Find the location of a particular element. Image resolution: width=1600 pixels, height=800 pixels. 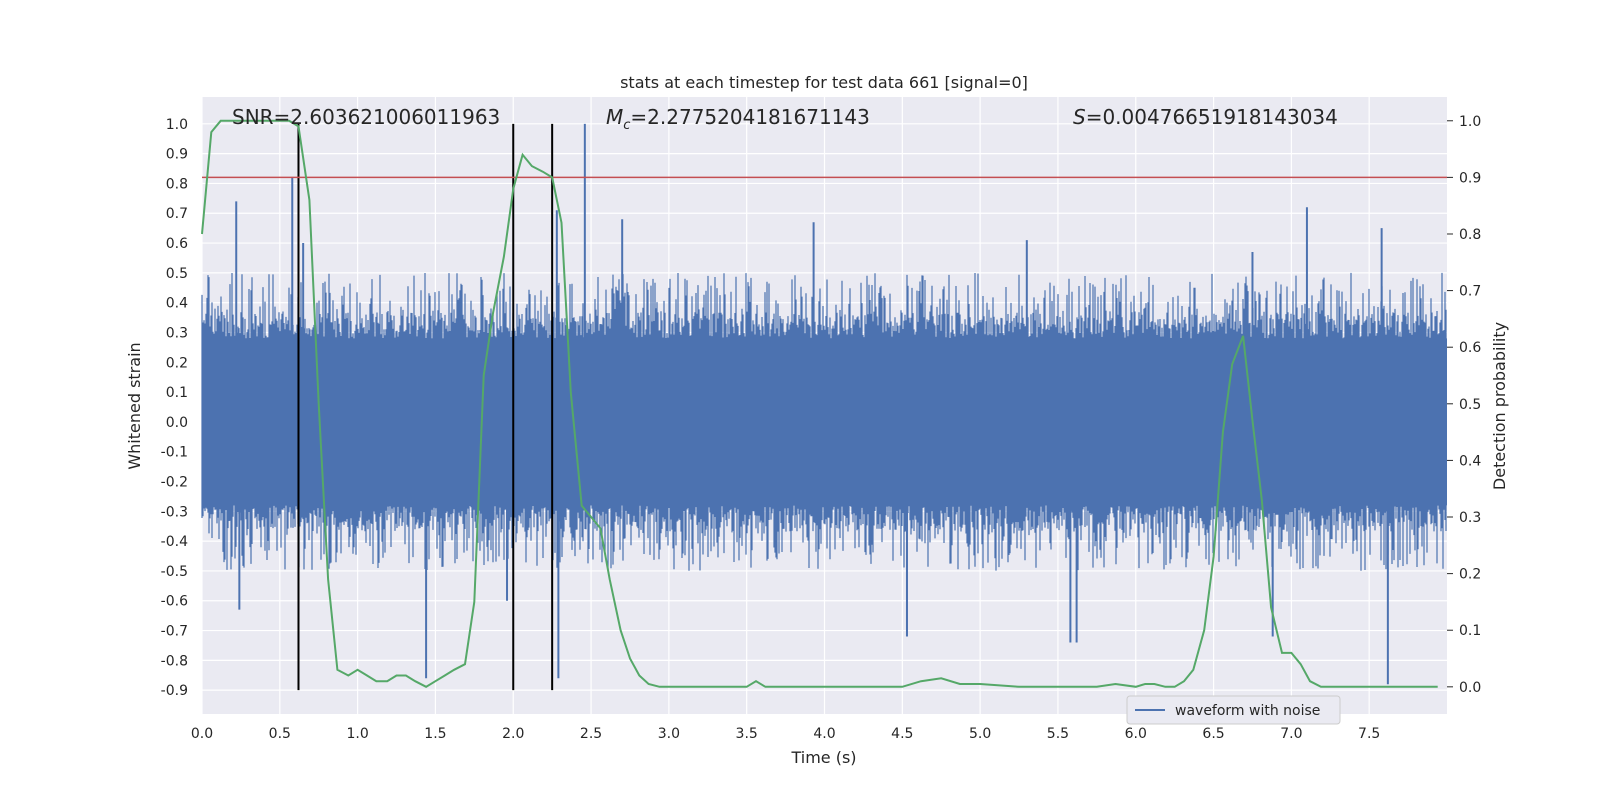

x-tick-label: 0.0 is located at coordinates (202, 734).